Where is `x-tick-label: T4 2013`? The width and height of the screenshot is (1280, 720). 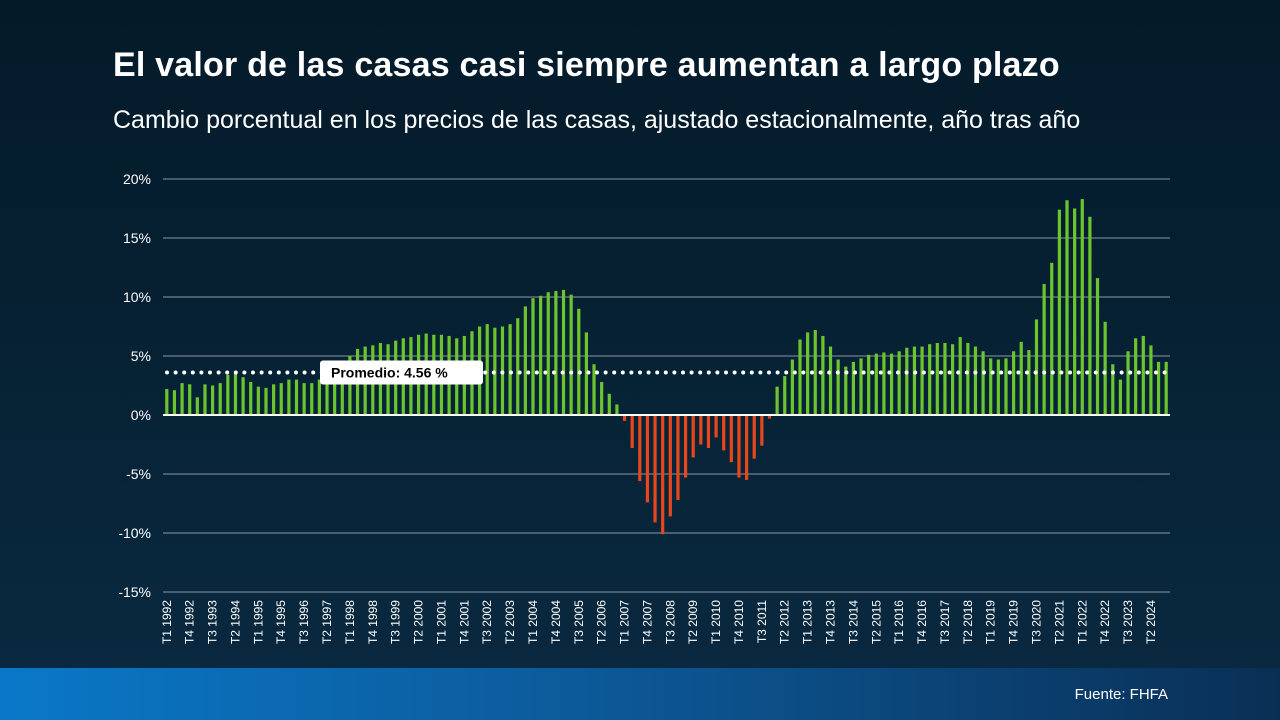
x-tick-label: T4 2013 is located at coordinates (831, 622).